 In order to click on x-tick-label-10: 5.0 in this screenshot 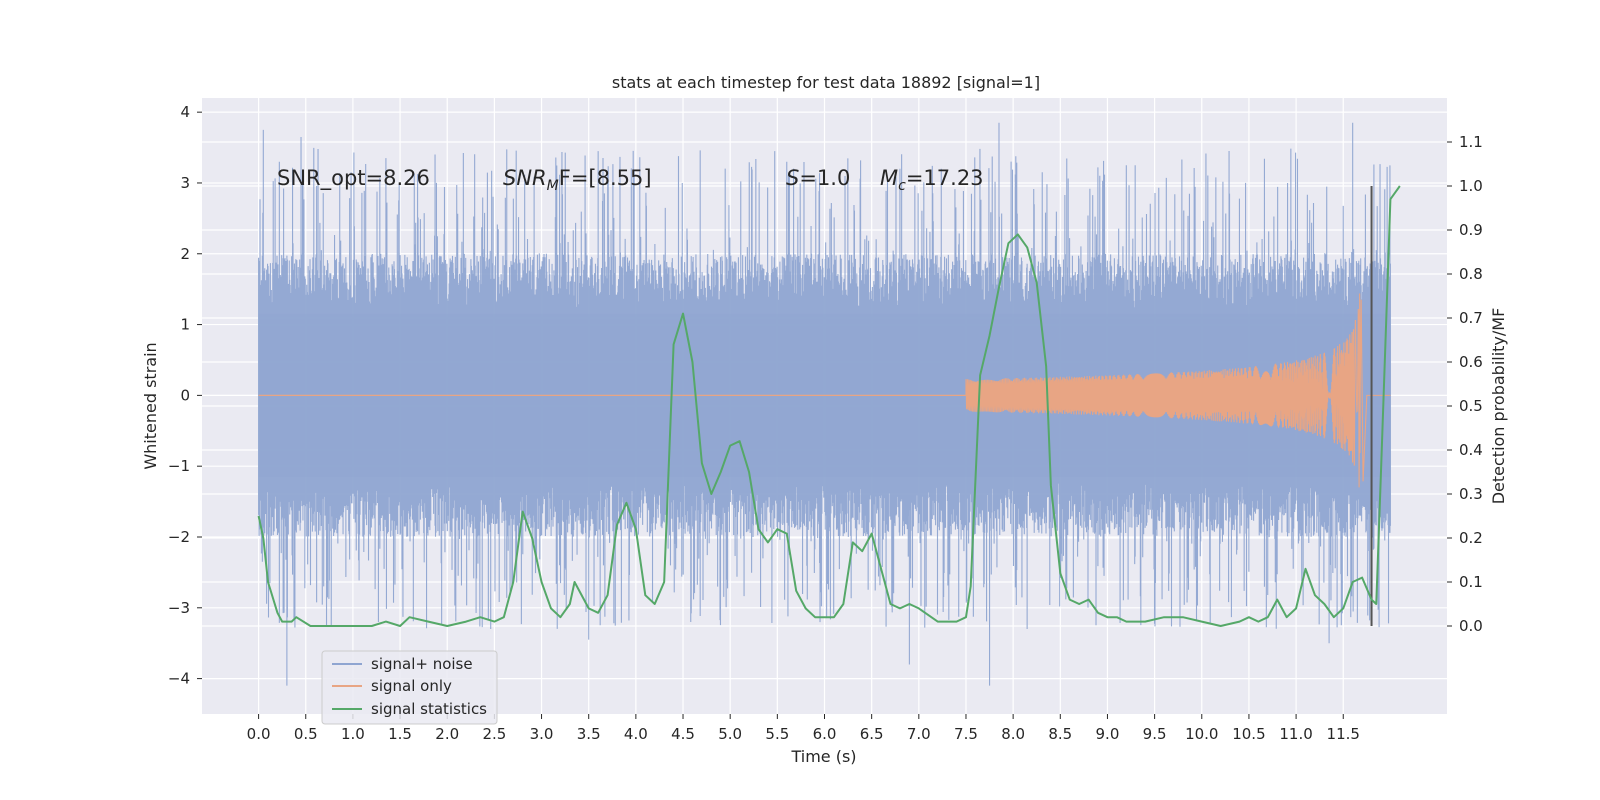, I will do `click(730, 734)`.